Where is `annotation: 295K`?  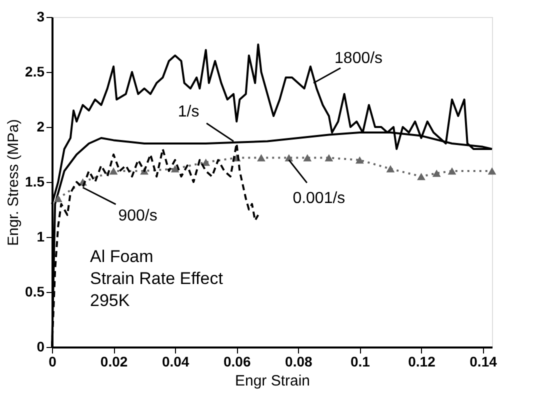 annotation: 295K is located at coordinates (110, 300).